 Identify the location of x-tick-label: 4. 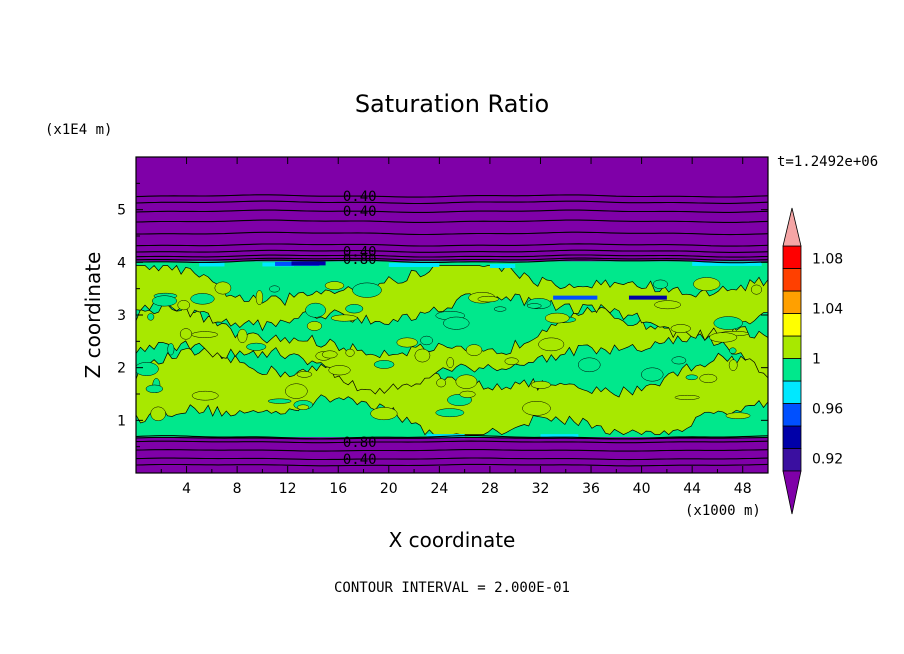
(186, 489).